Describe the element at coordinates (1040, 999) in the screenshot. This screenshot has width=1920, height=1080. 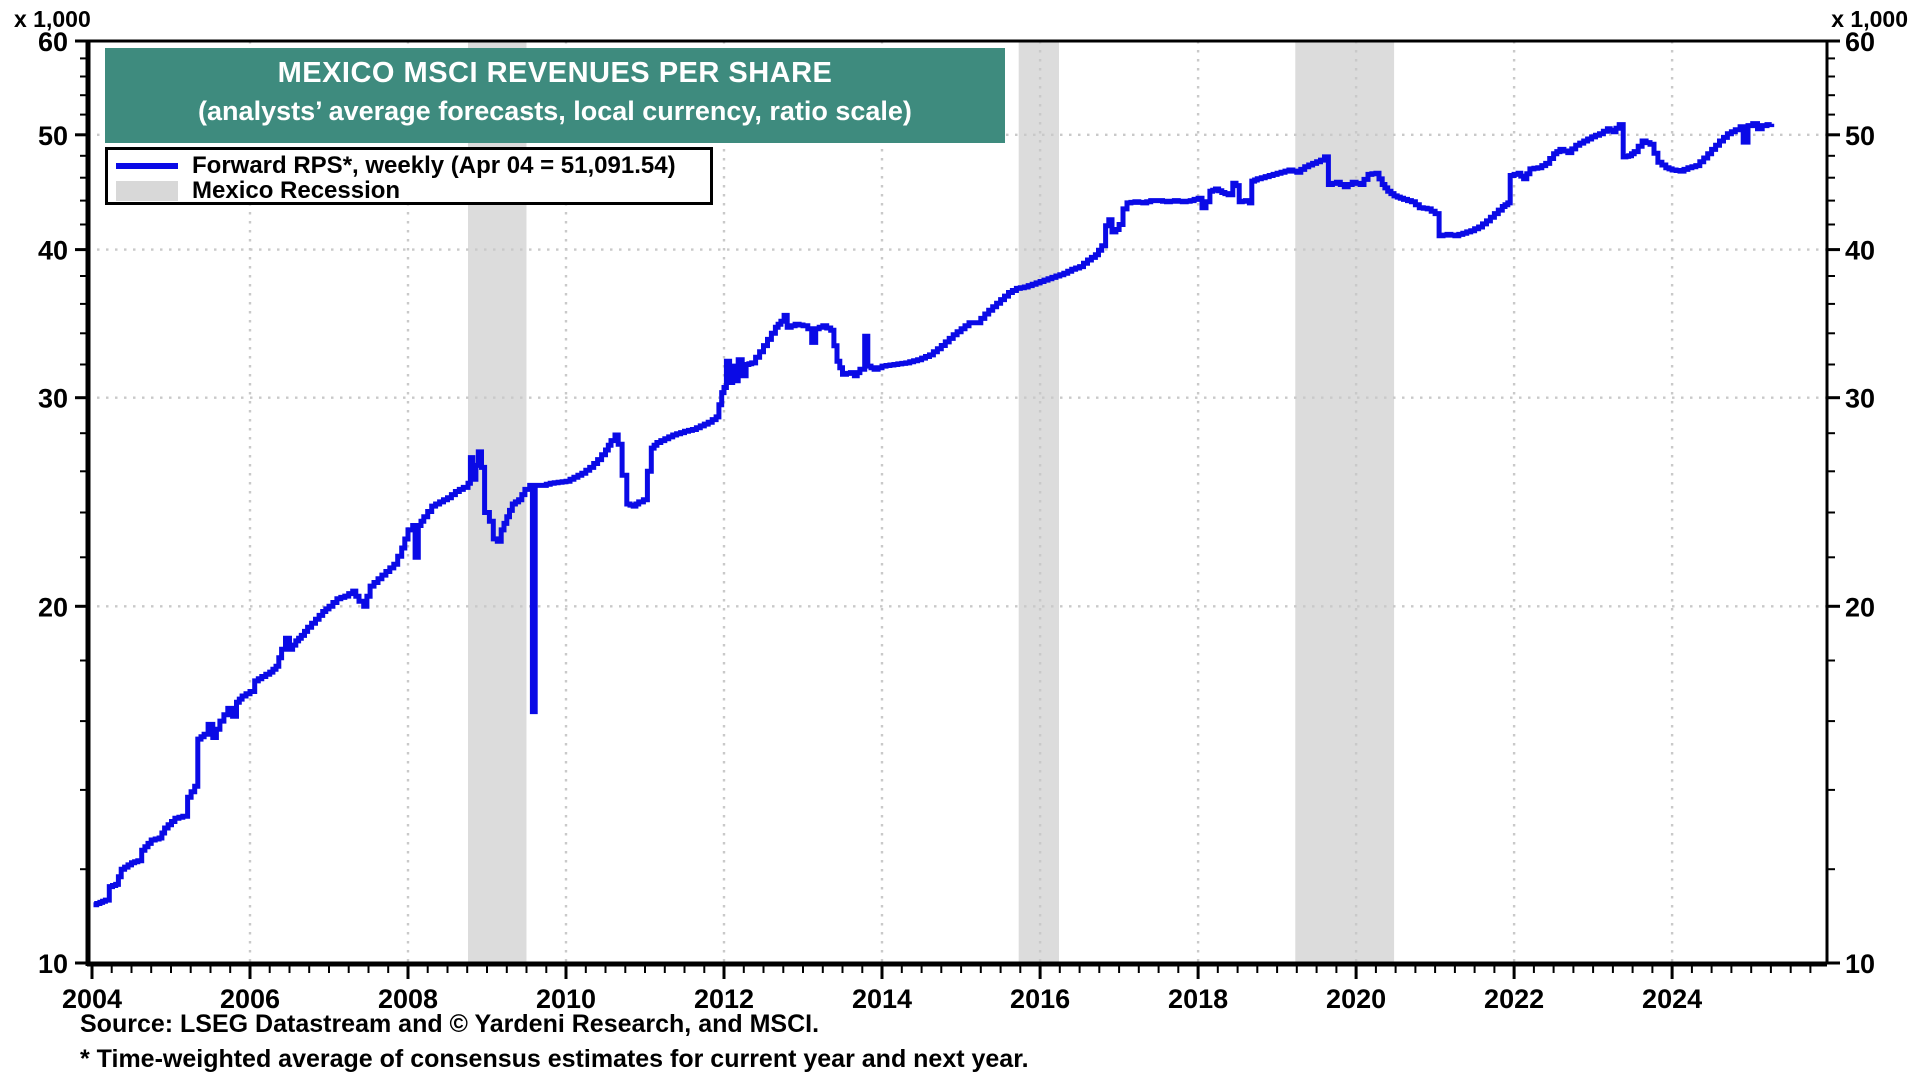
I see `x-tick-label: 2016` at that location.